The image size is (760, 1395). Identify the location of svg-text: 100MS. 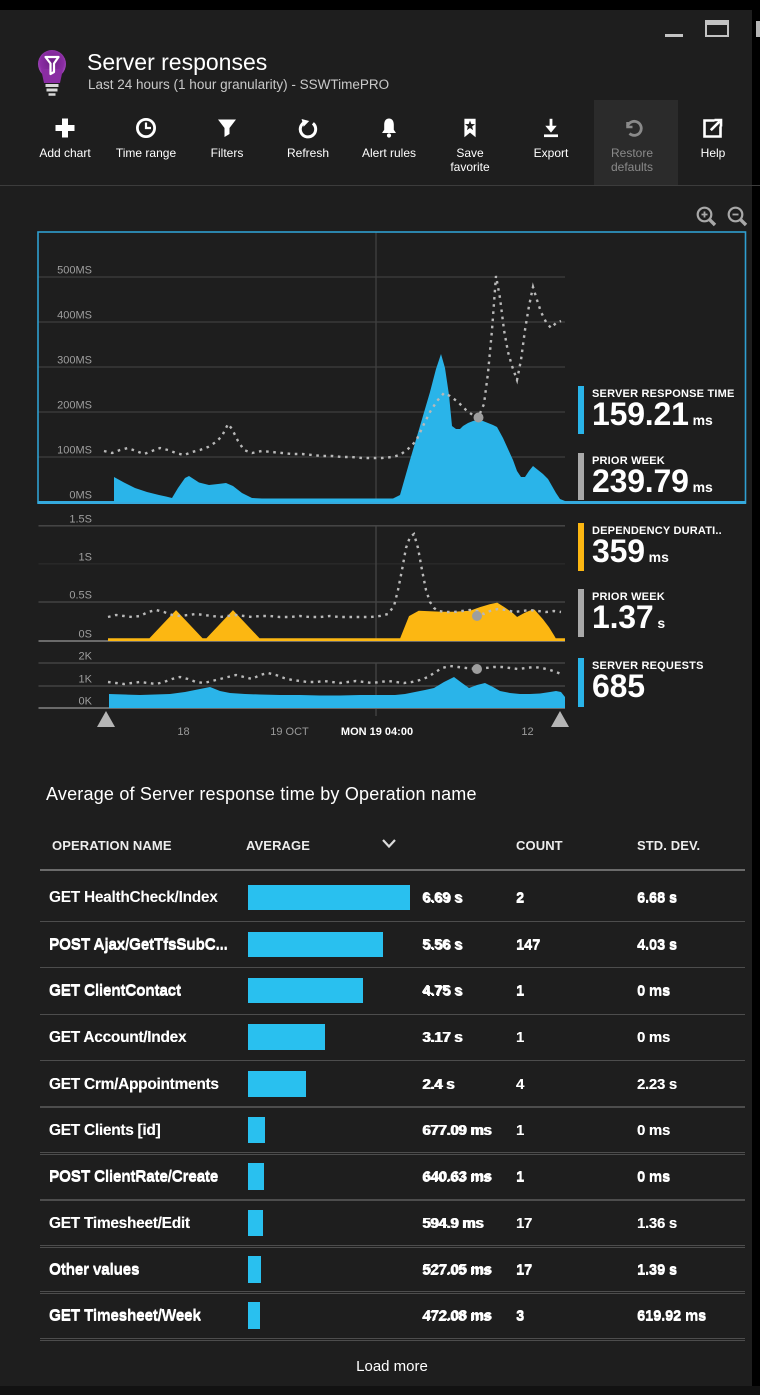
(74, 451).